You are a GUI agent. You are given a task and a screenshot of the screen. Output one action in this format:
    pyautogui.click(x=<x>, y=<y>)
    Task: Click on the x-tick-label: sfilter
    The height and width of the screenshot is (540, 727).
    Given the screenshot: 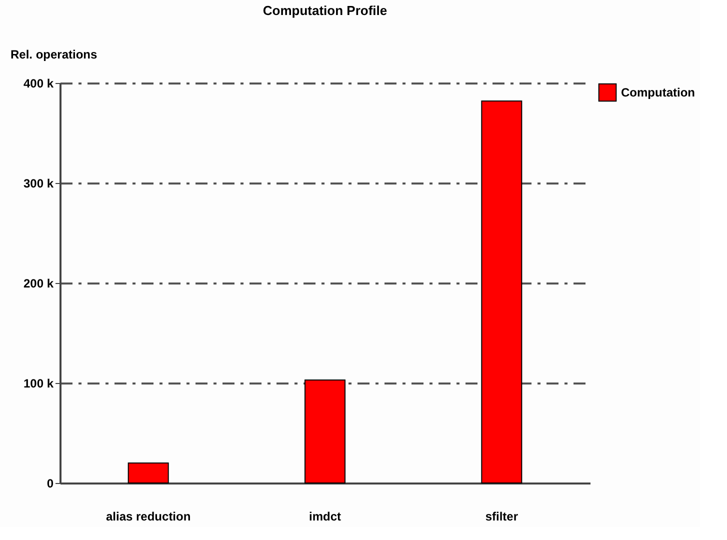 What is the action you would take?
    pyautogui.click(x=501, y=517)
    